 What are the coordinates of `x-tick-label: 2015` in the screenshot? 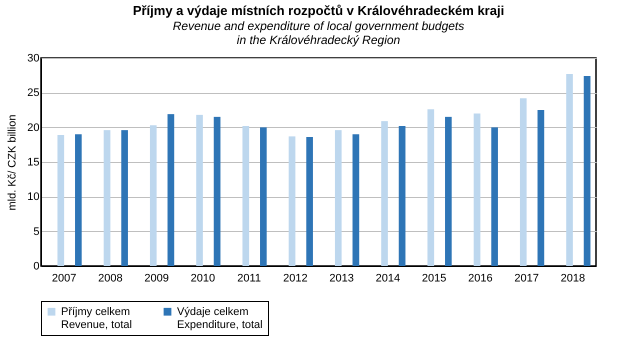 It's located at (434, 278).